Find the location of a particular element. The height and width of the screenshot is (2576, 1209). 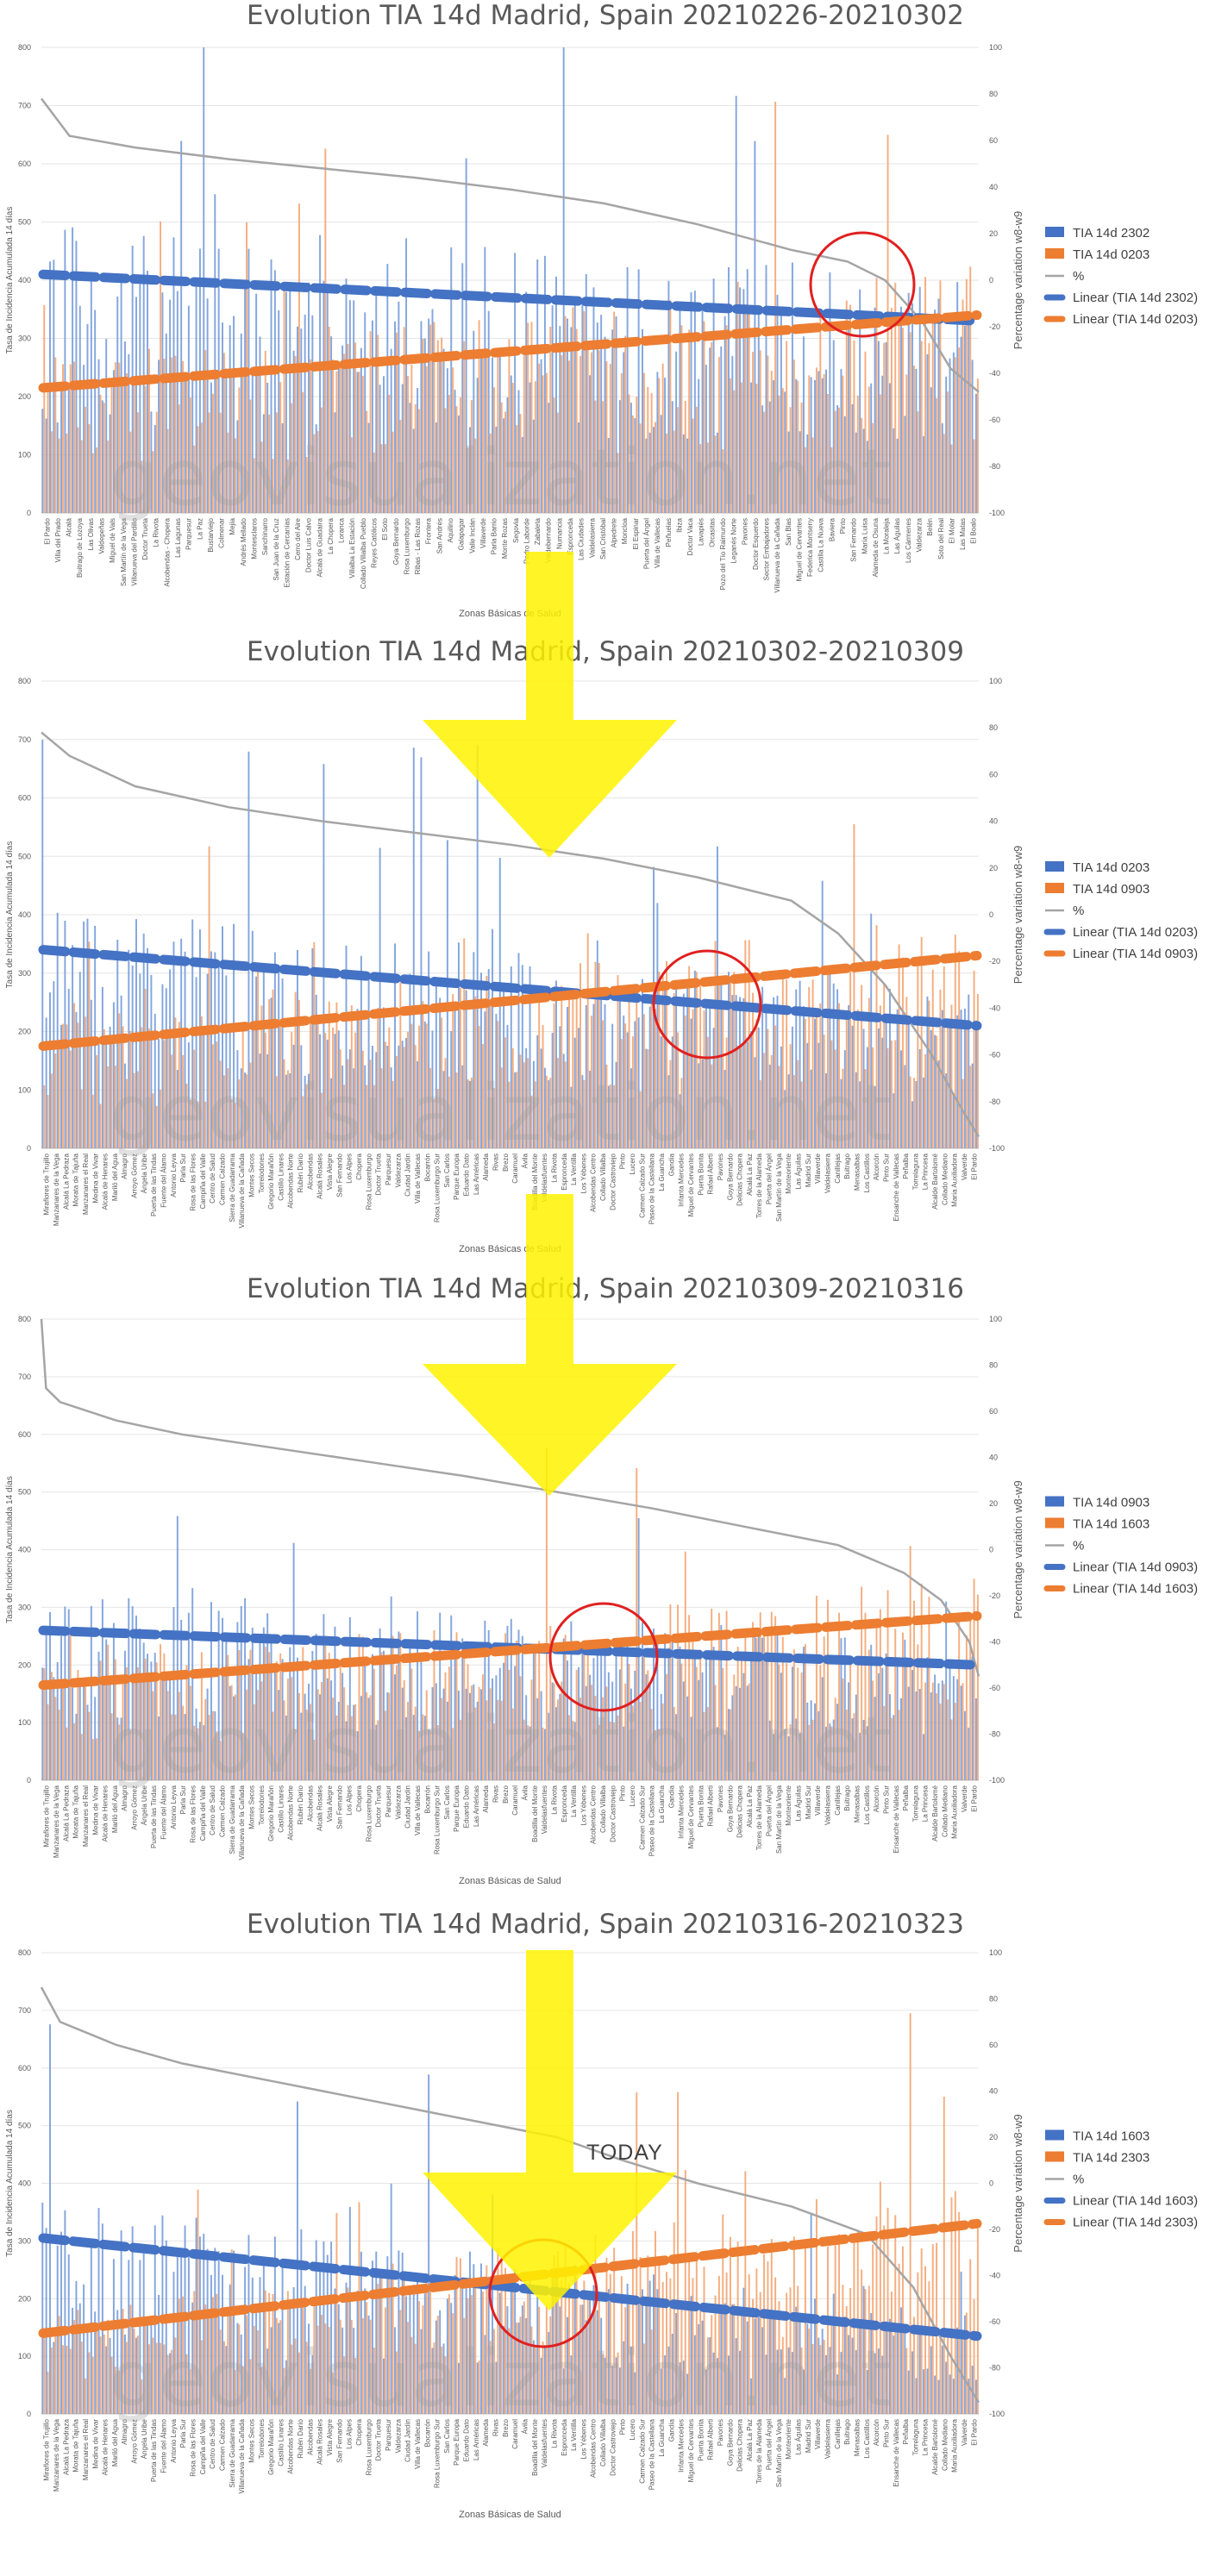

category-label: Alcalá La Pedraza is located at coordinates (66, 1181).